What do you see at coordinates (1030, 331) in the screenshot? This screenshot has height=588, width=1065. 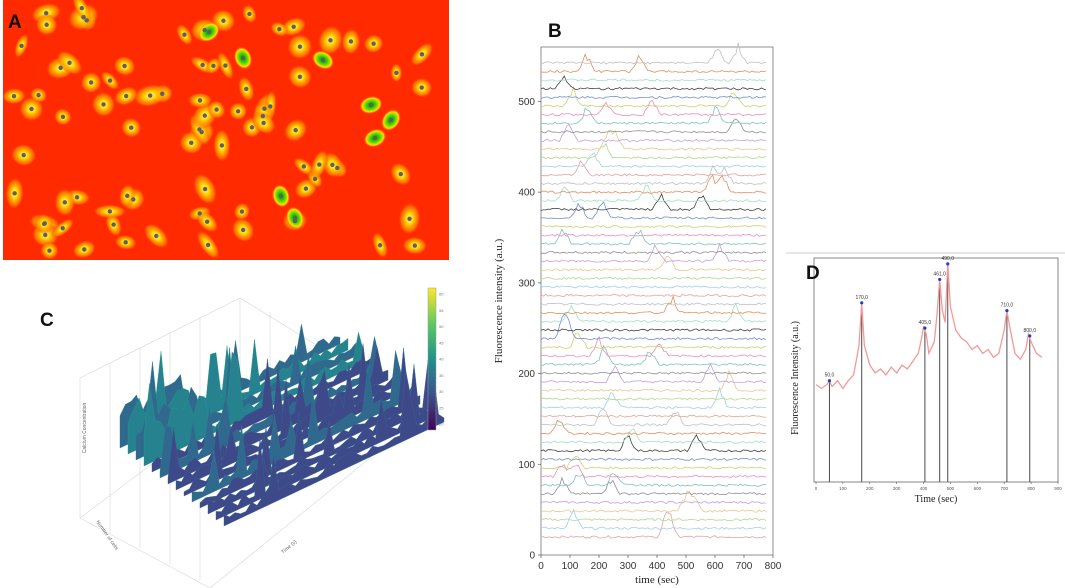 I see `peak-label: 800,0` at bounding box center [1030, 331].